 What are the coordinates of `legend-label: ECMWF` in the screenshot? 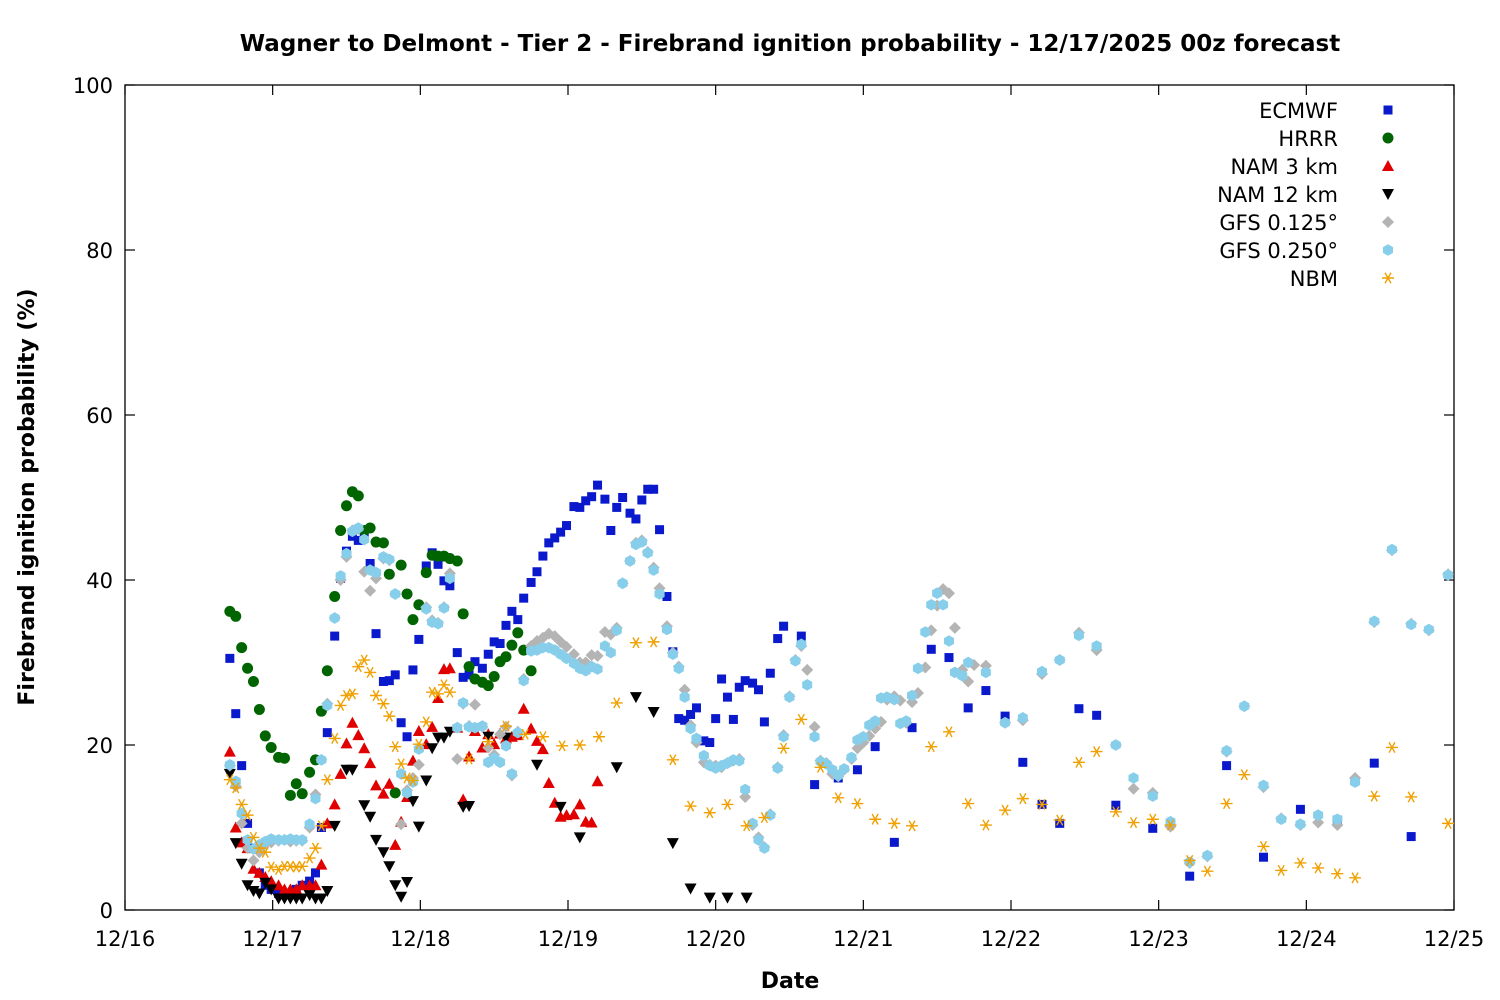 It's located at (1298, 111).